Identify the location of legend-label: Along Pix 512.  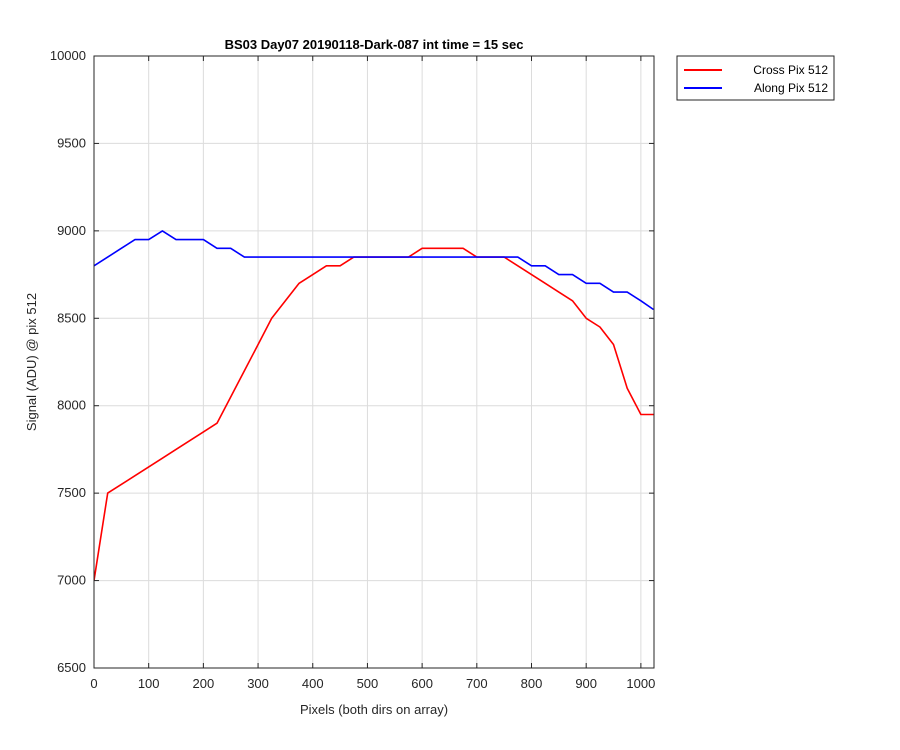
(791, 88).